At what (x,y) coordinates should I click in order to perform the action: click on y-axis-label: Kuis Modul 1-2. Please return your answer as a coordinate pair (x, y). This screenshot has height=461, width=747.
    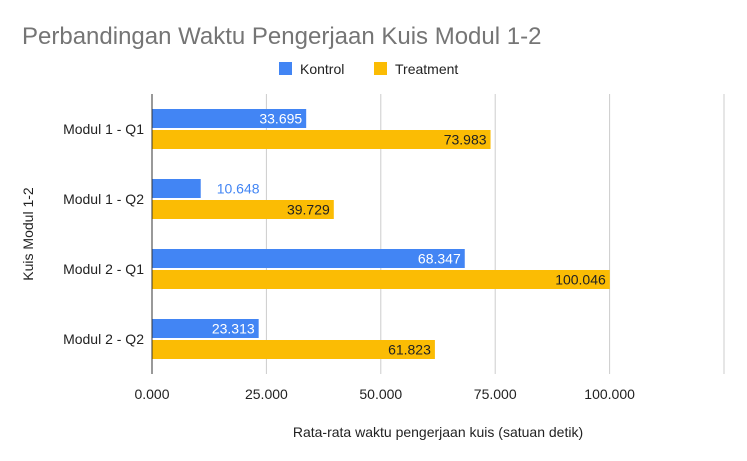
    Looking at the image, I should click on (28, 234).